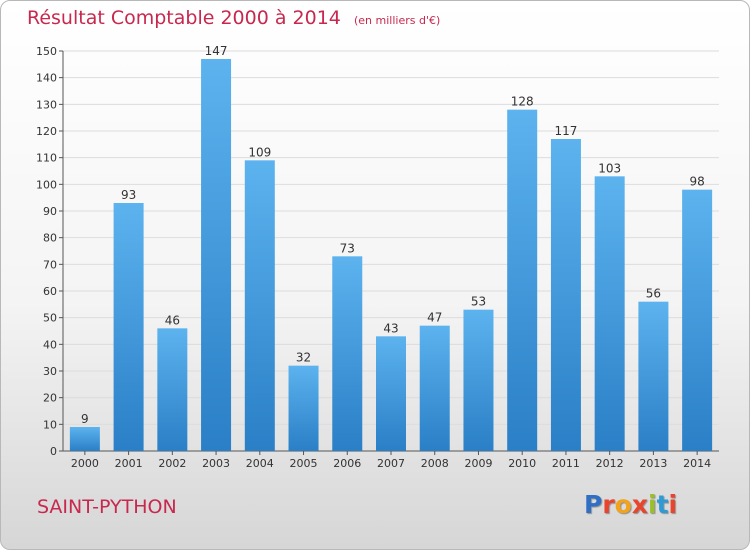  What do you see at coordinates (46, 78) in the screenshot?
I see `y-tick-label: 140` at bounding box center [46, 78].